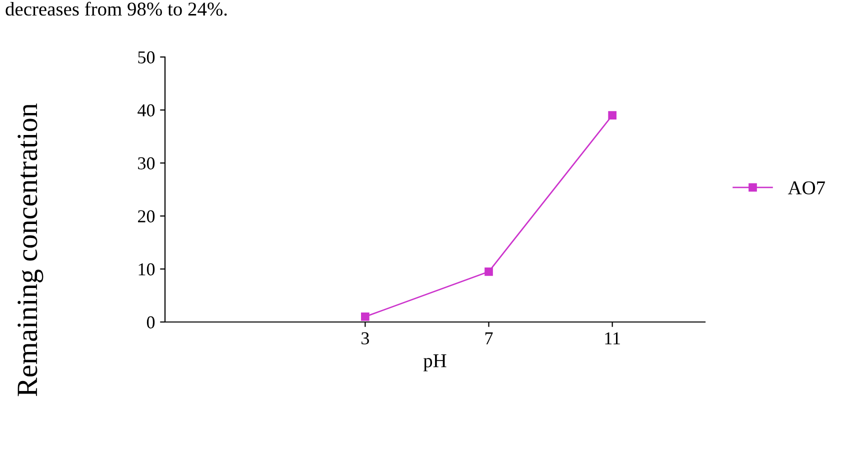 This screenshot has height=455, width=843. I want to click on y-tick-label: 50, so click(146, 57).